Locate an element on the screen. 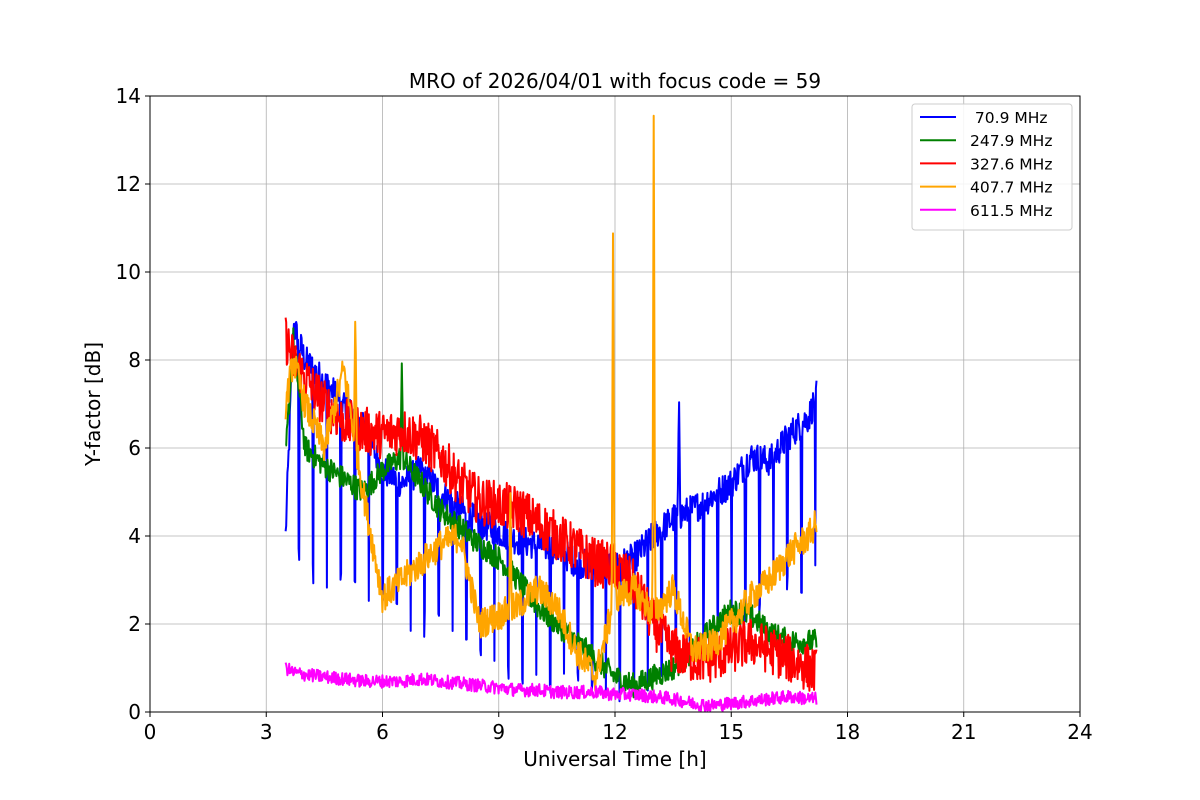  x-tick-label: 15 is located at coordinates (731, 732).